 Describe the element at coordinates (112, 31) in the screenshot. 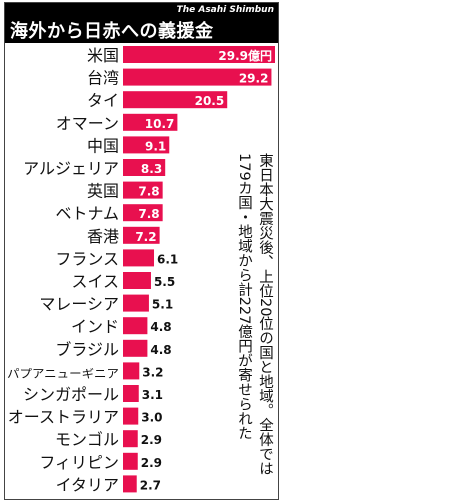

I see `chart-title: 海外から日赤への義援金` at that location.